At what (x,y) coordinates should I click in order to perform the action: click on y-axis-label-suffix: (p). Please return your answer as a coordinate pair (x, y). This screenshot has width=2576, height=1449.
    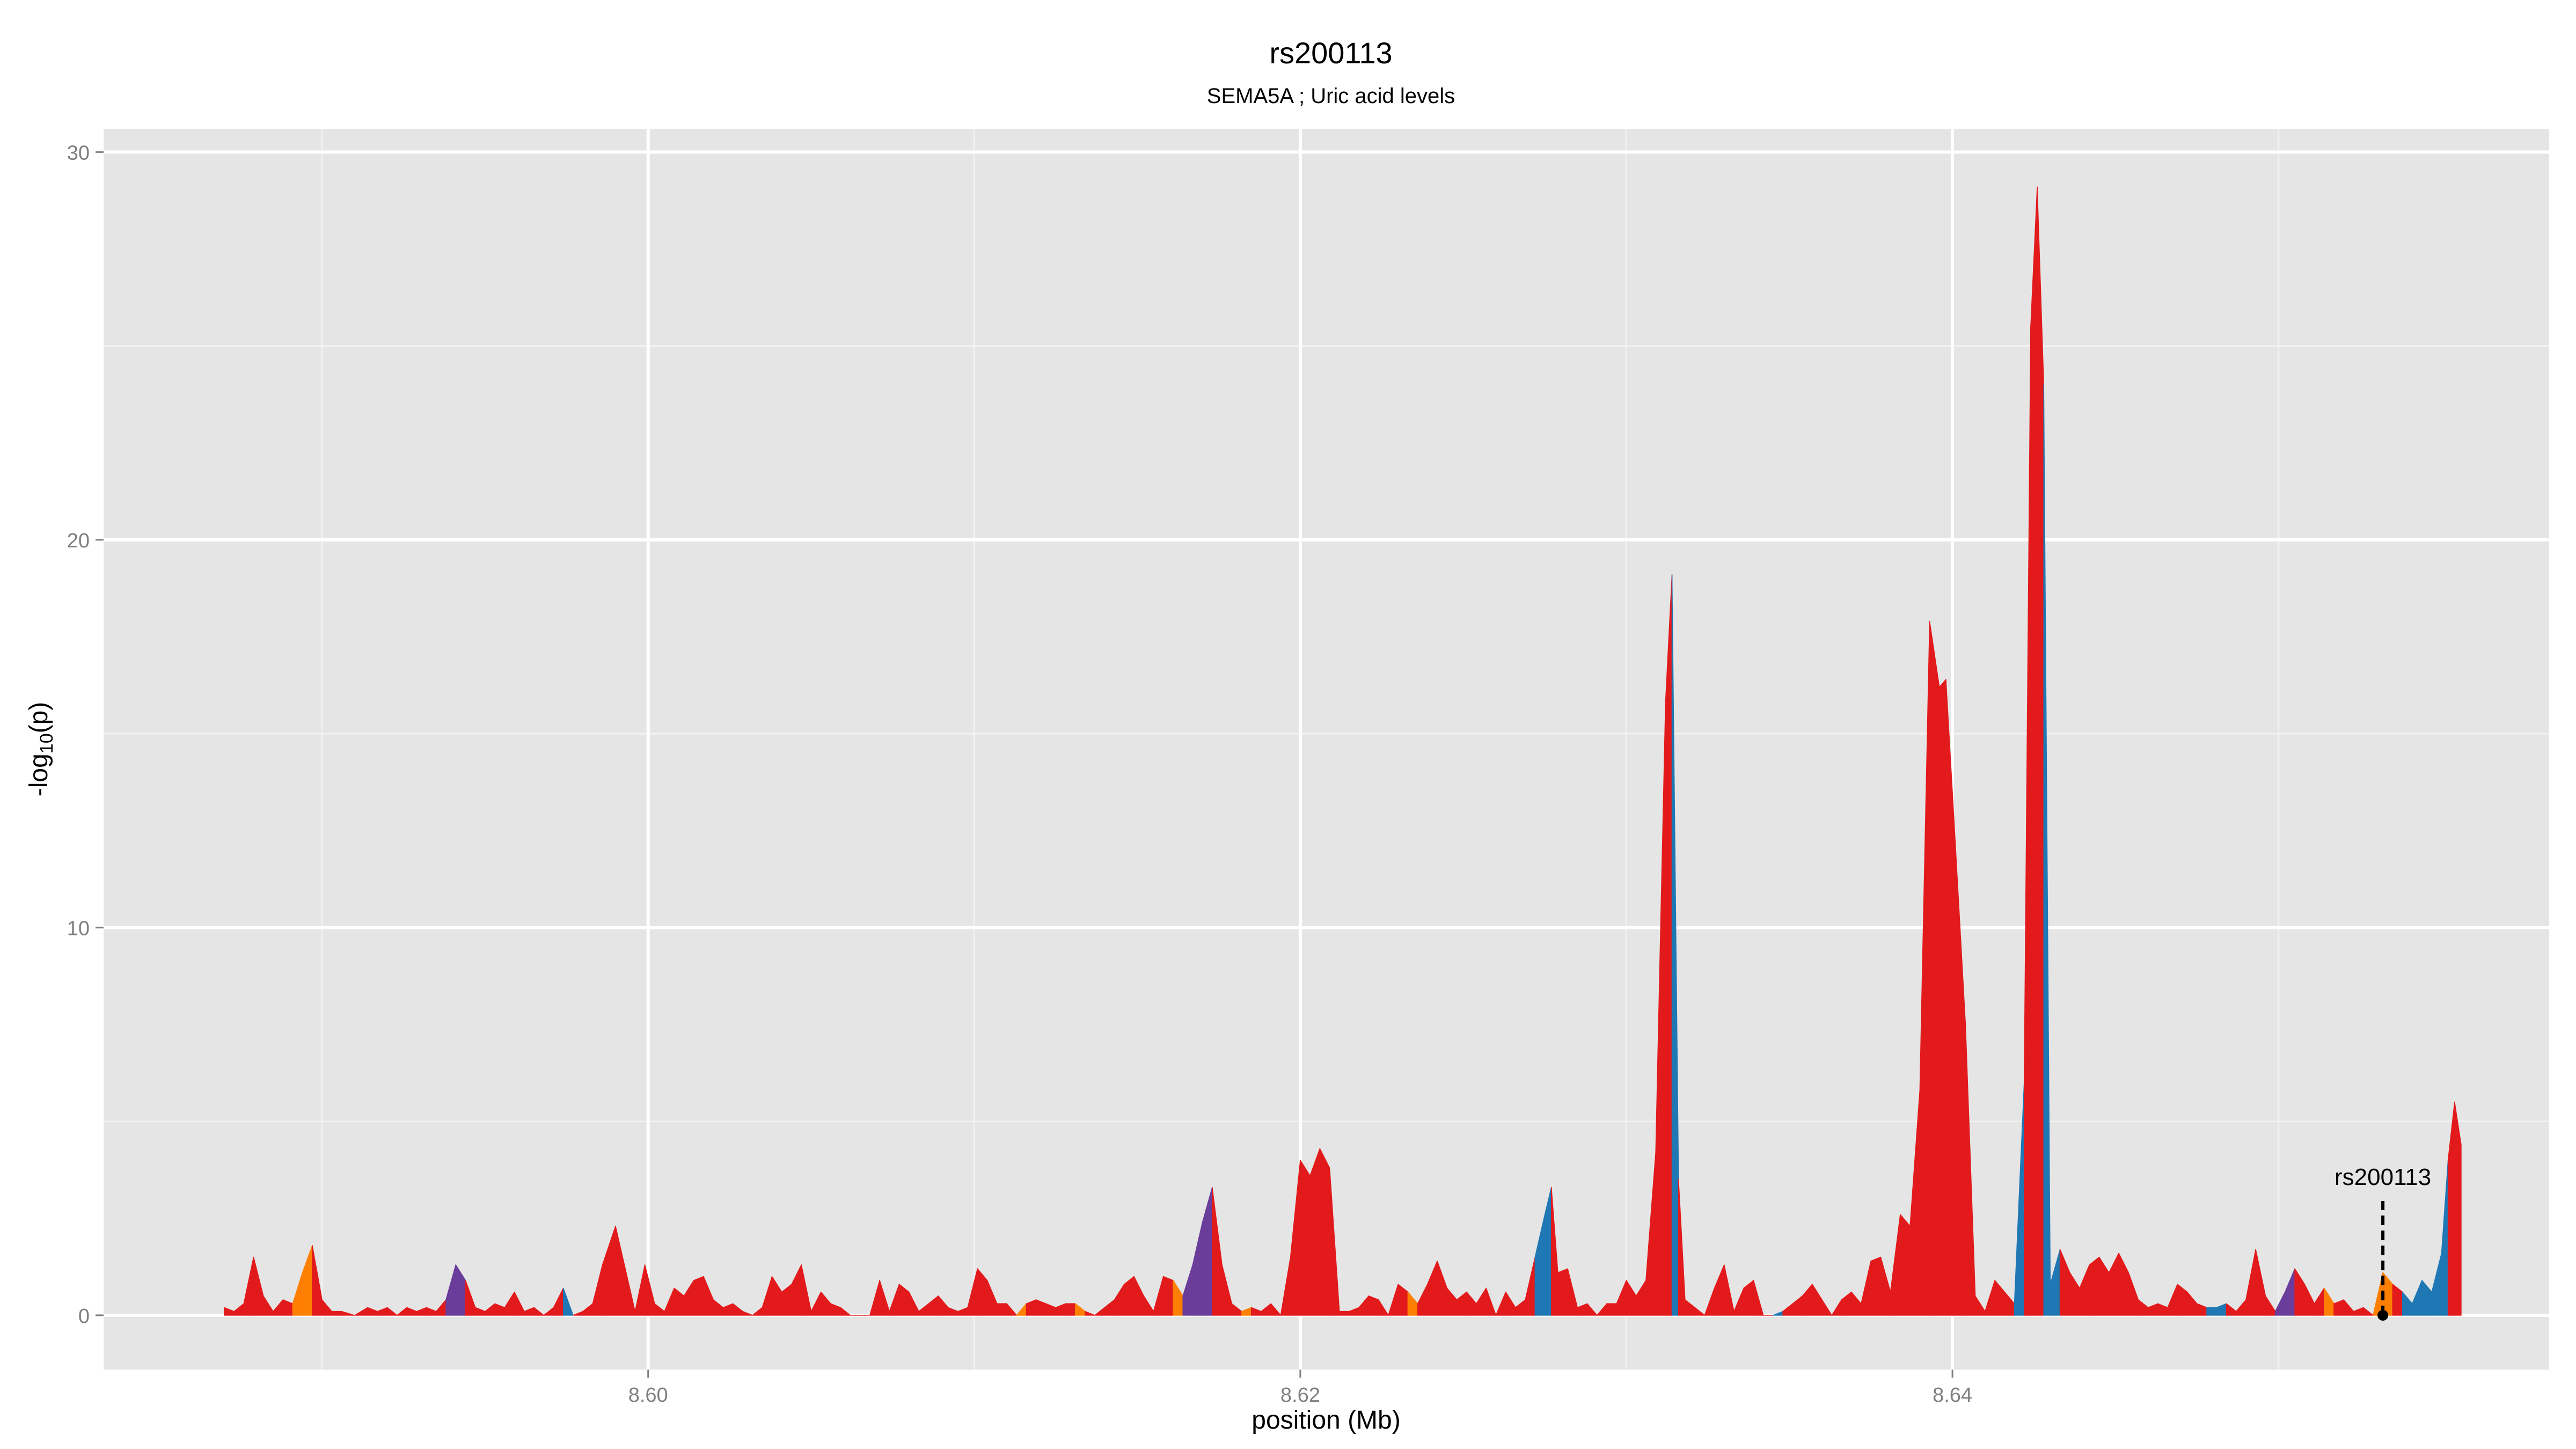
    Looking at the image, I should click on (39, 718).